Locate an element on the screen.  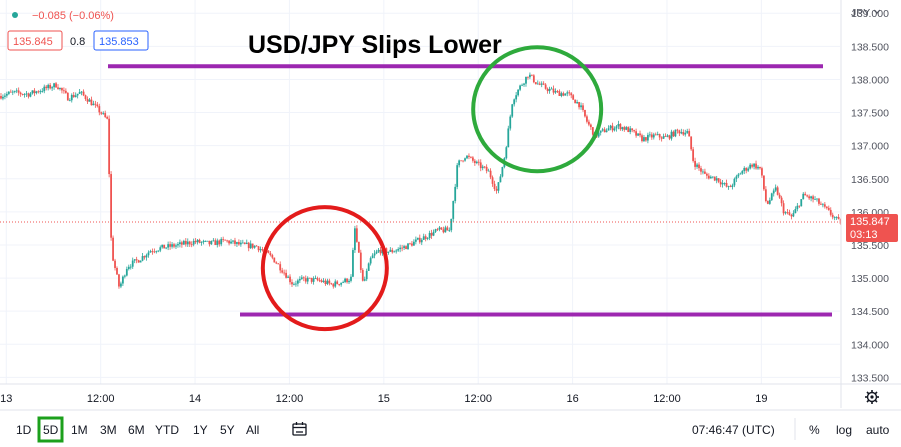
range-button-5d: 5D is located at coordinates (51, 430).